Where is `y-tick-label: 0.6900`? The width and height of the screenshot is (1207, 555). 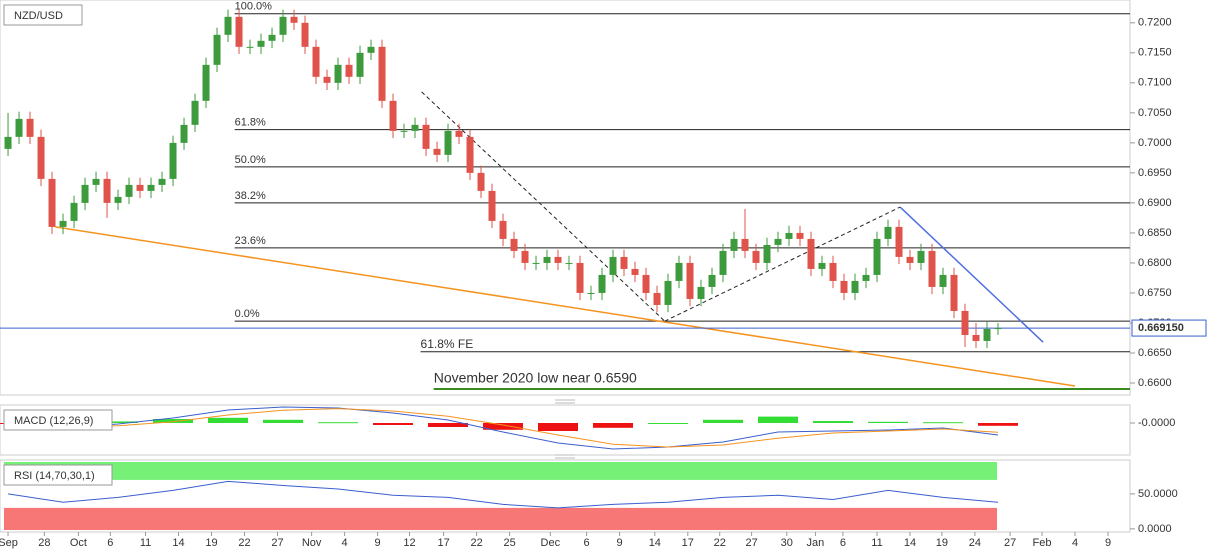 y-tick-label: 0.6900 is located at coordinates (1155, 203).